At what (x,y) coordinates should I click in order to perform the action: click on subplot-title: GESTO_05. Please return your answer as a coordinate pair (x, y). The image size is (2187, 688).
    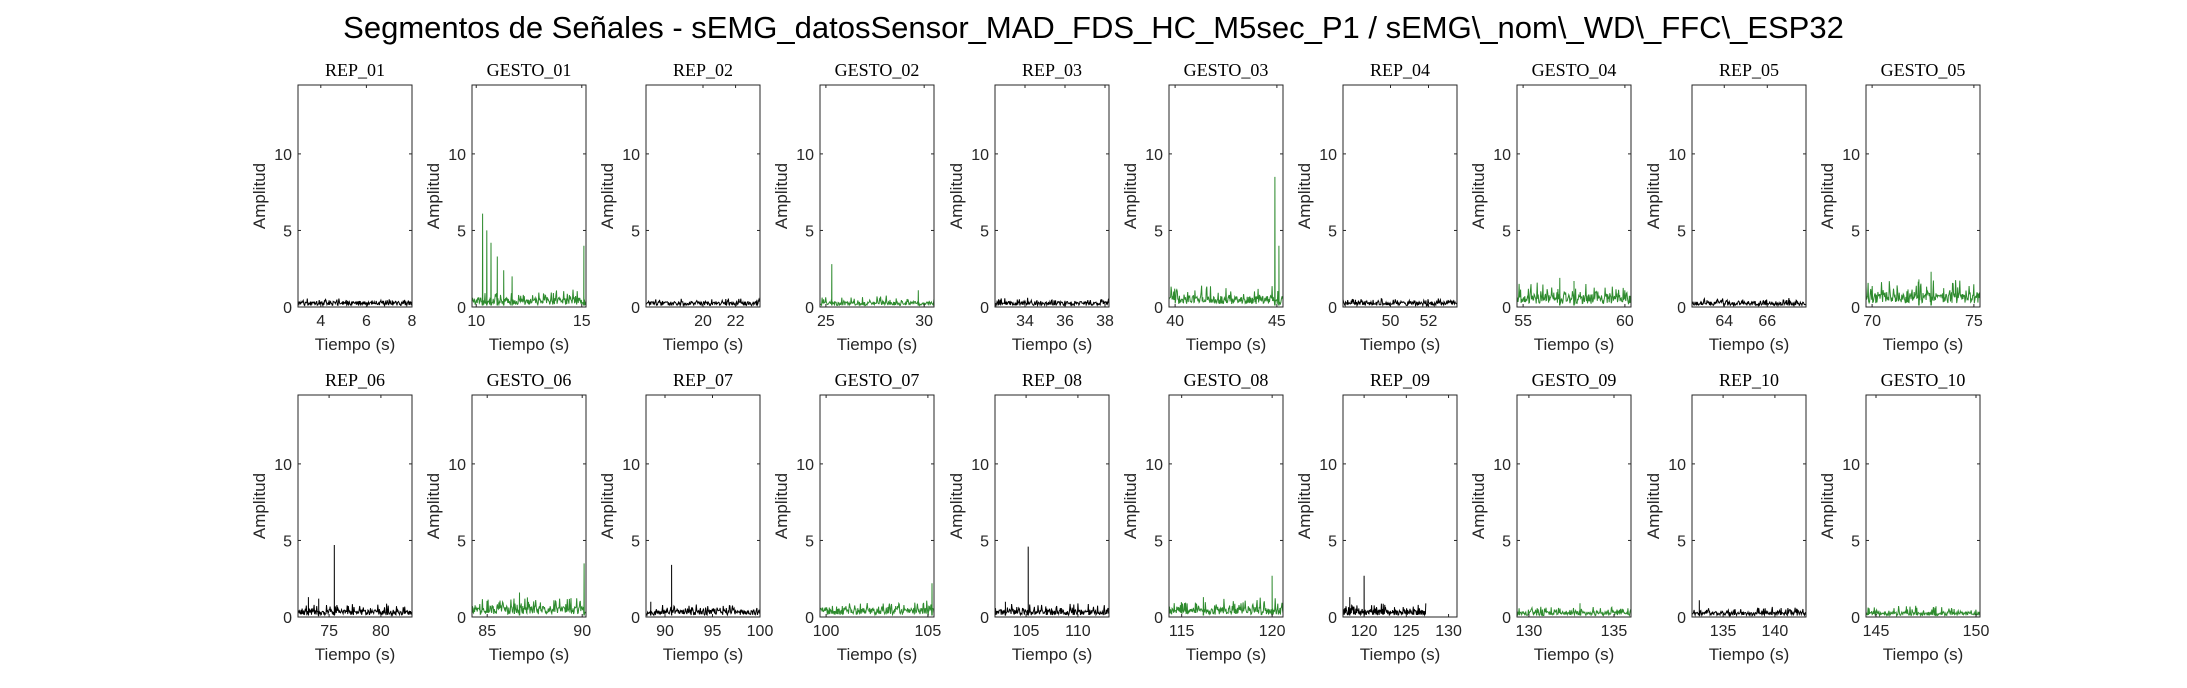
    Looking at the image, I should click on (1923, 70).